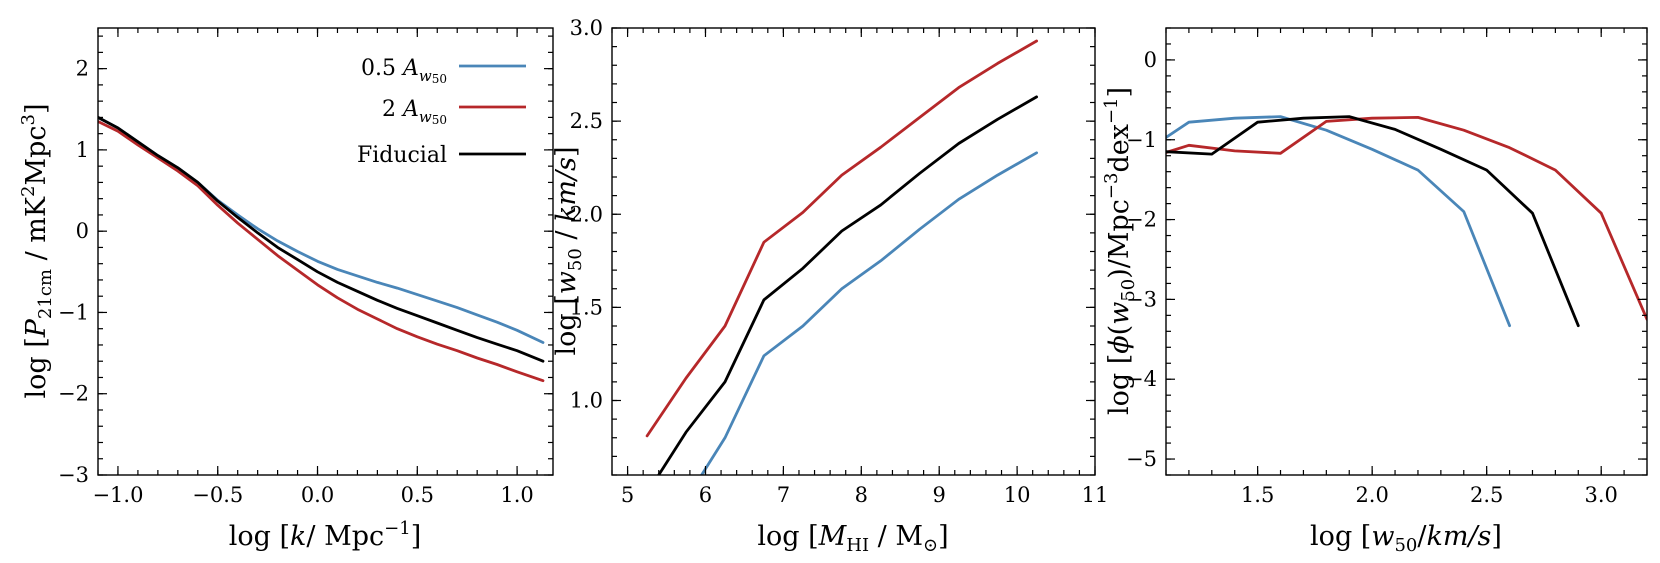 This screenshot has height=563, width=1660. I want to click on series-layer-w50-function, so click(1406, 221).